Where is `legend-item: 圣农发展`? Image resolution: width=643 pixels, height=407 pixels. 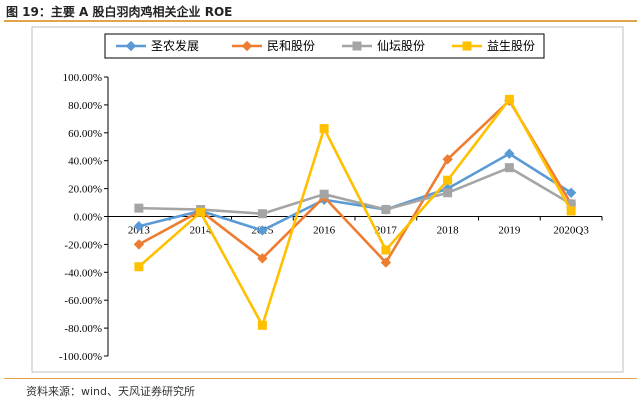 legend-item: 圣农发展 is located at coordinates (157, 45).